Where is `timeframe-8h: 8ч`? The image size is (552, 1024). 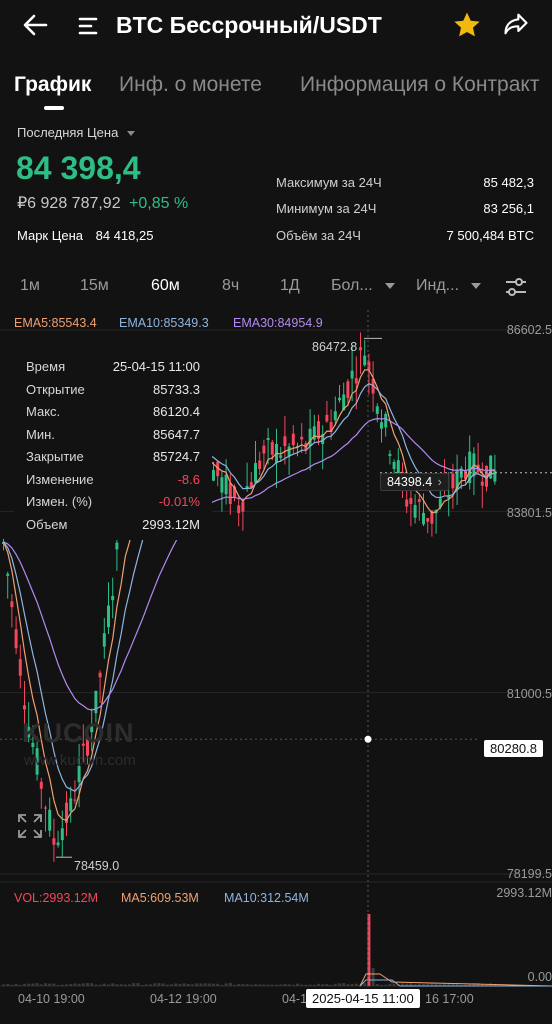 timeframe-8h: 8ч is located at coordinates (231, 285).